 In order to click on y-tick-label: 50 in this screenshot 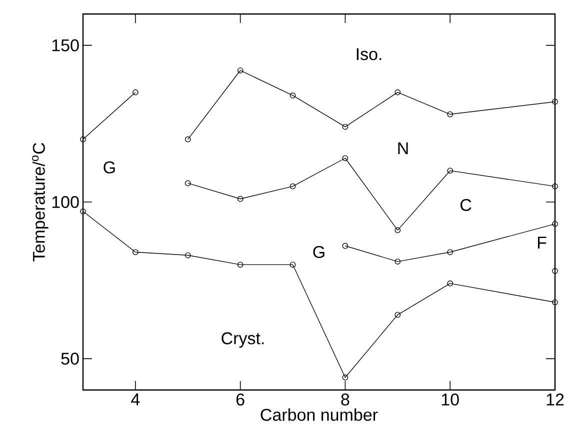, I will do `click(70, 358)`.